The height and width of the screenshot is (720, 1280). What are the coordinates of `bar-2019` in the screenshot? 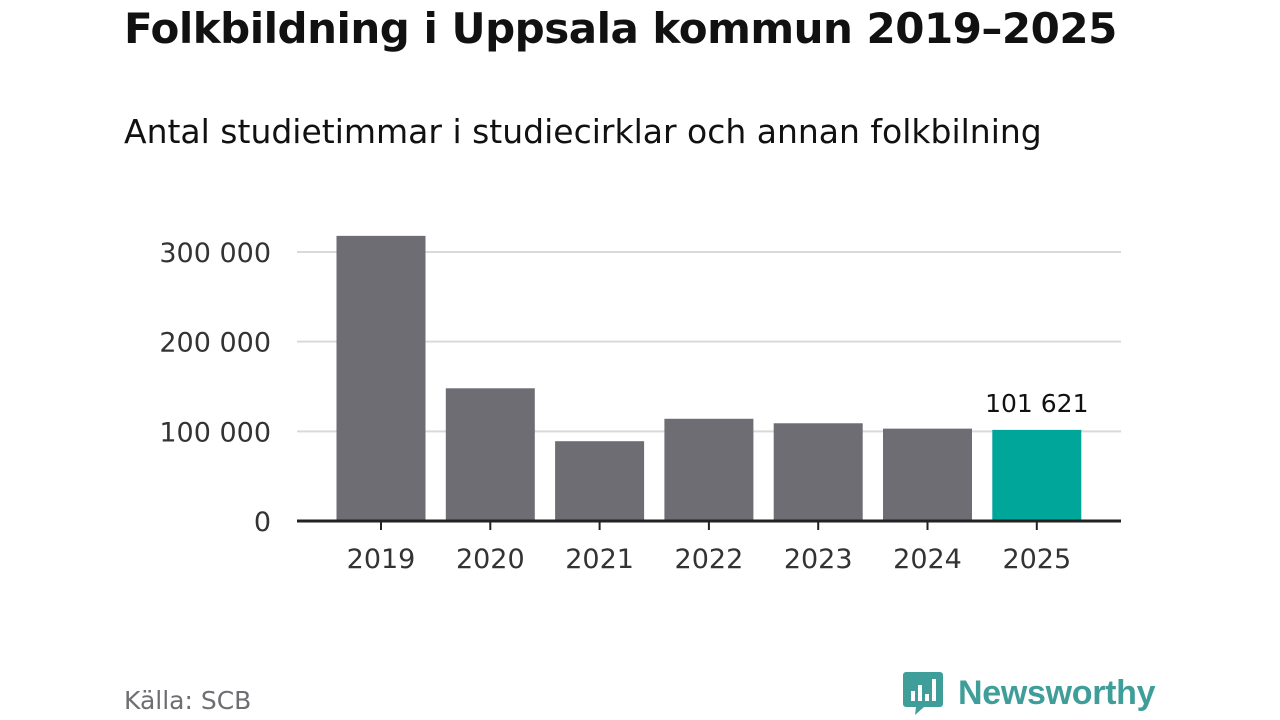 It's located at (381, 378).